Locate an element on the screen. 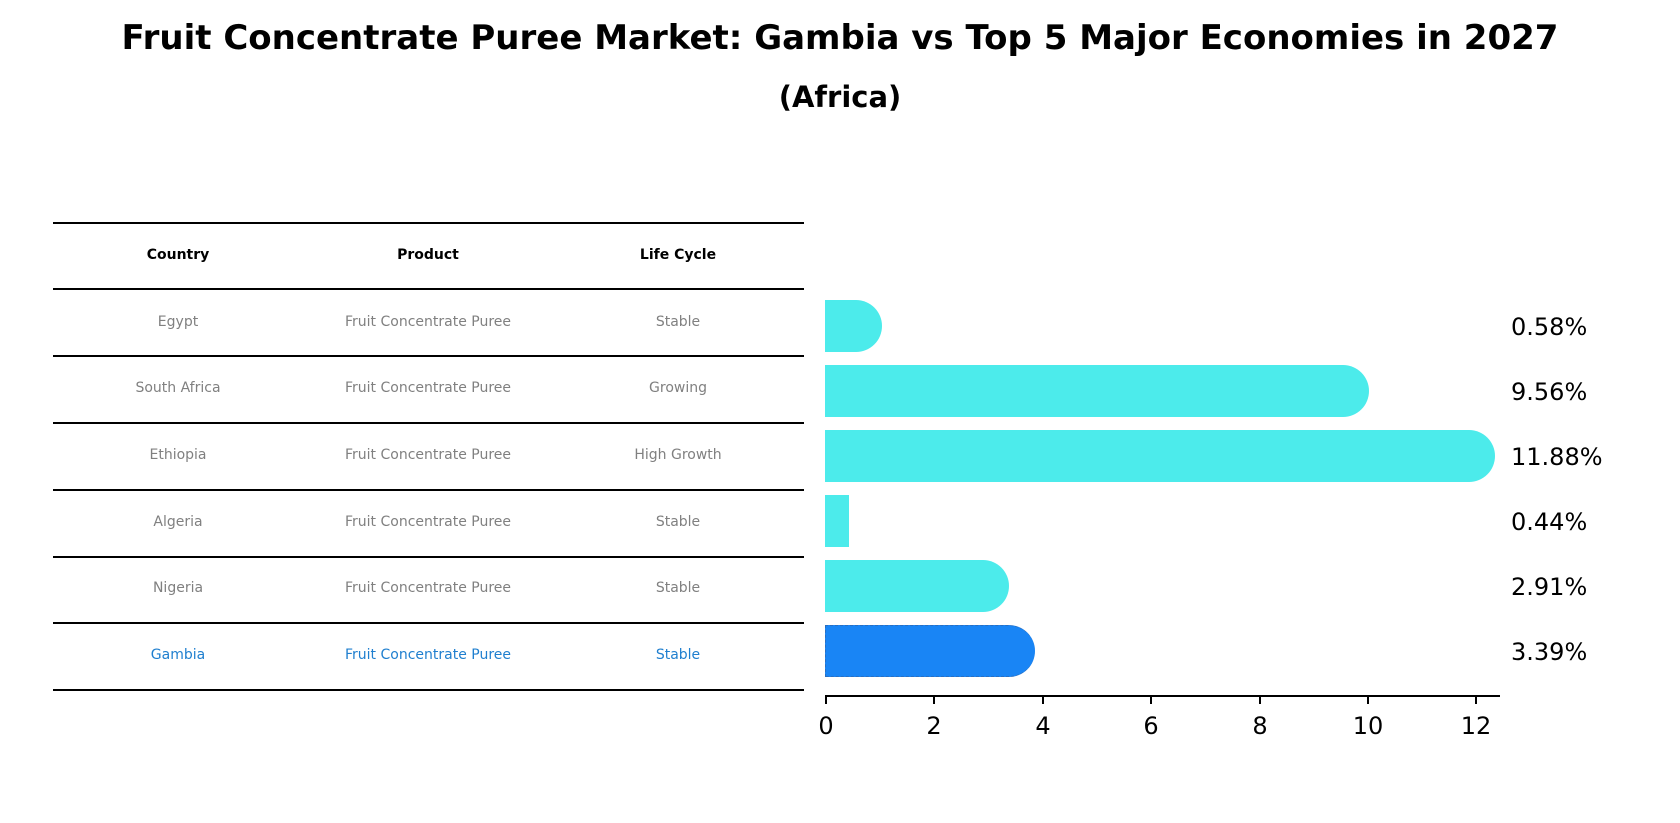  cell-life-cycle: High Growth is located at coordinates (678, 455).